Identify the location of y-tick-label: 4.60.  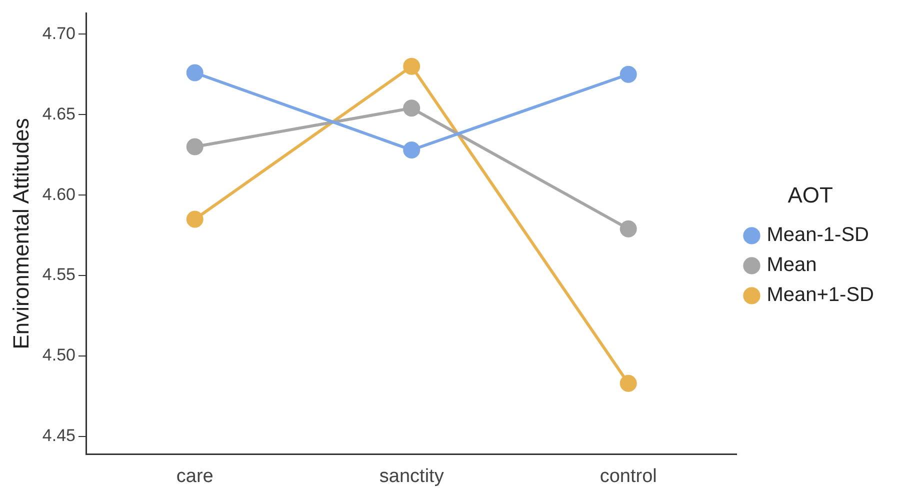
(59, 194).